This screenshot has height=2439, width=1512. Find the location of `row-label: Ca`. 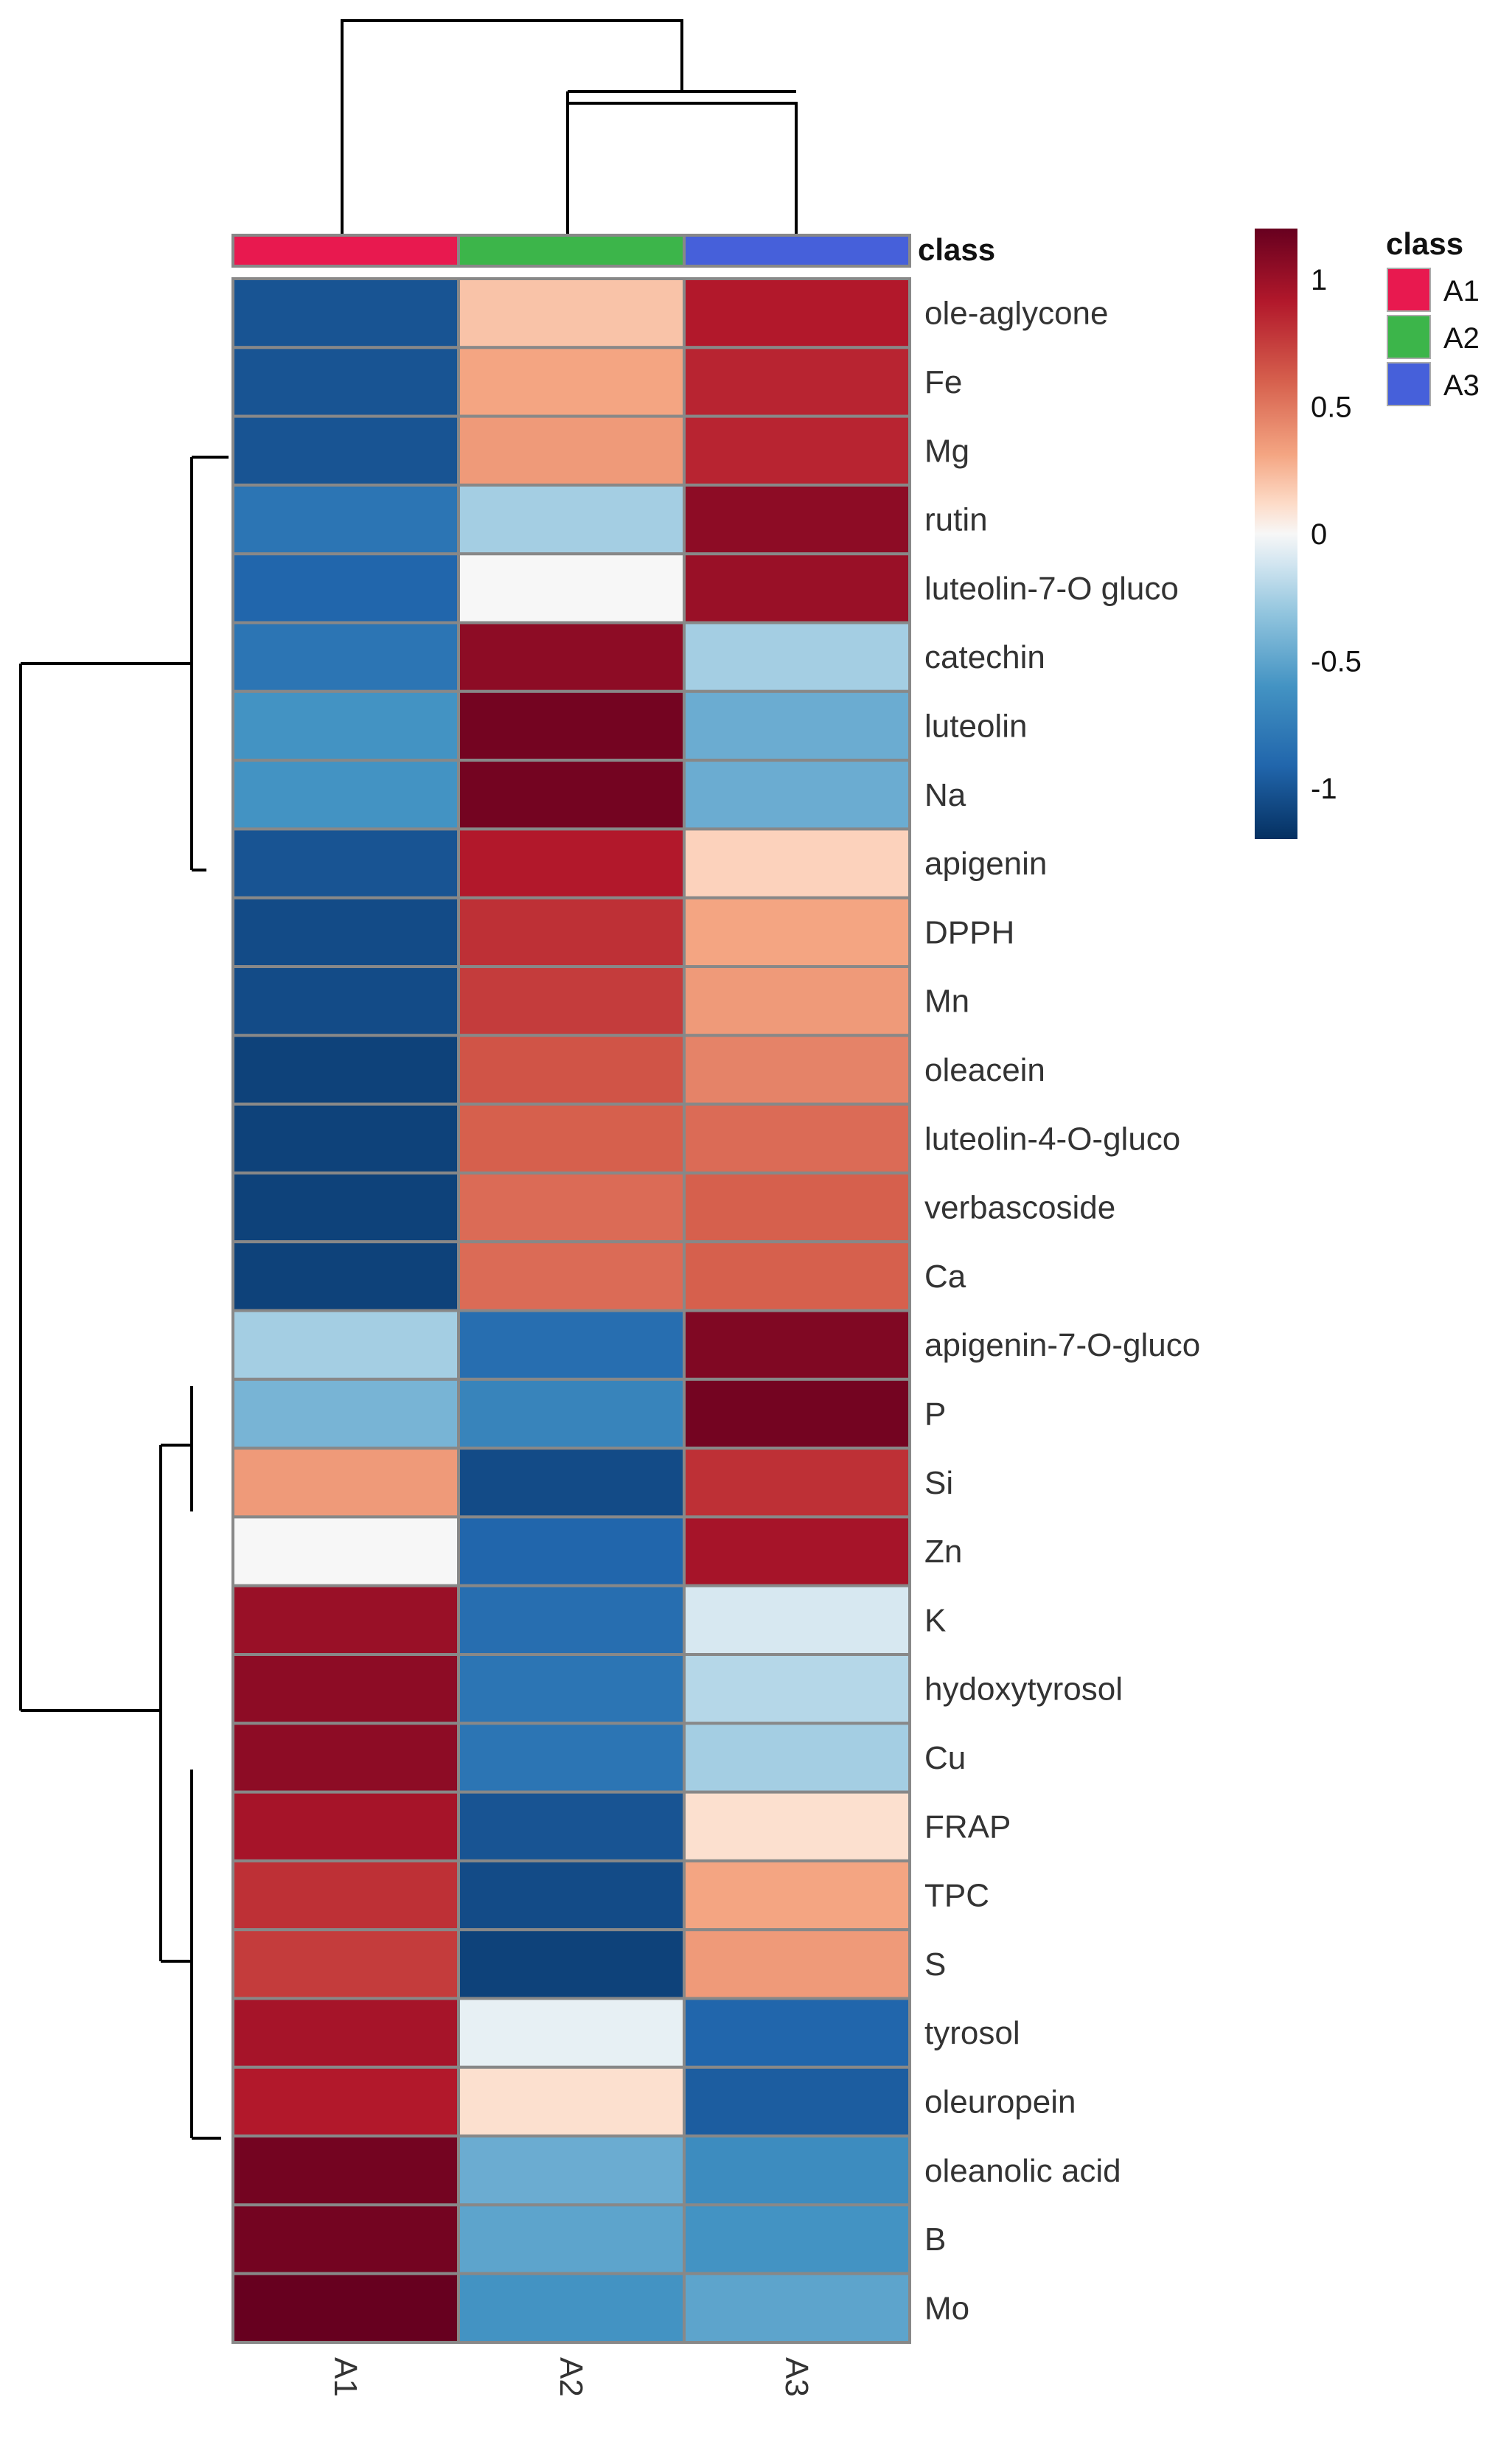

row-label: Ca is located at coordinates (945, 1277).